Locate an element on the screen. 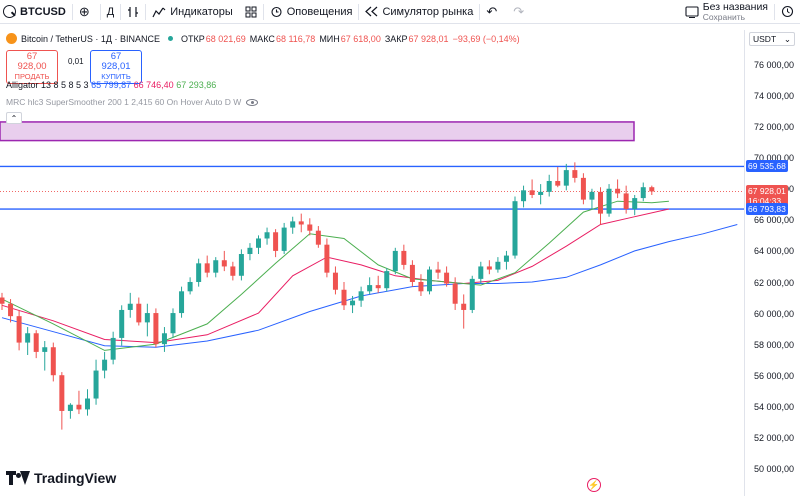 The height and width of the screenshot is (496, 800). sell-price: 67 928,00 is located at coordinates (32, 61).